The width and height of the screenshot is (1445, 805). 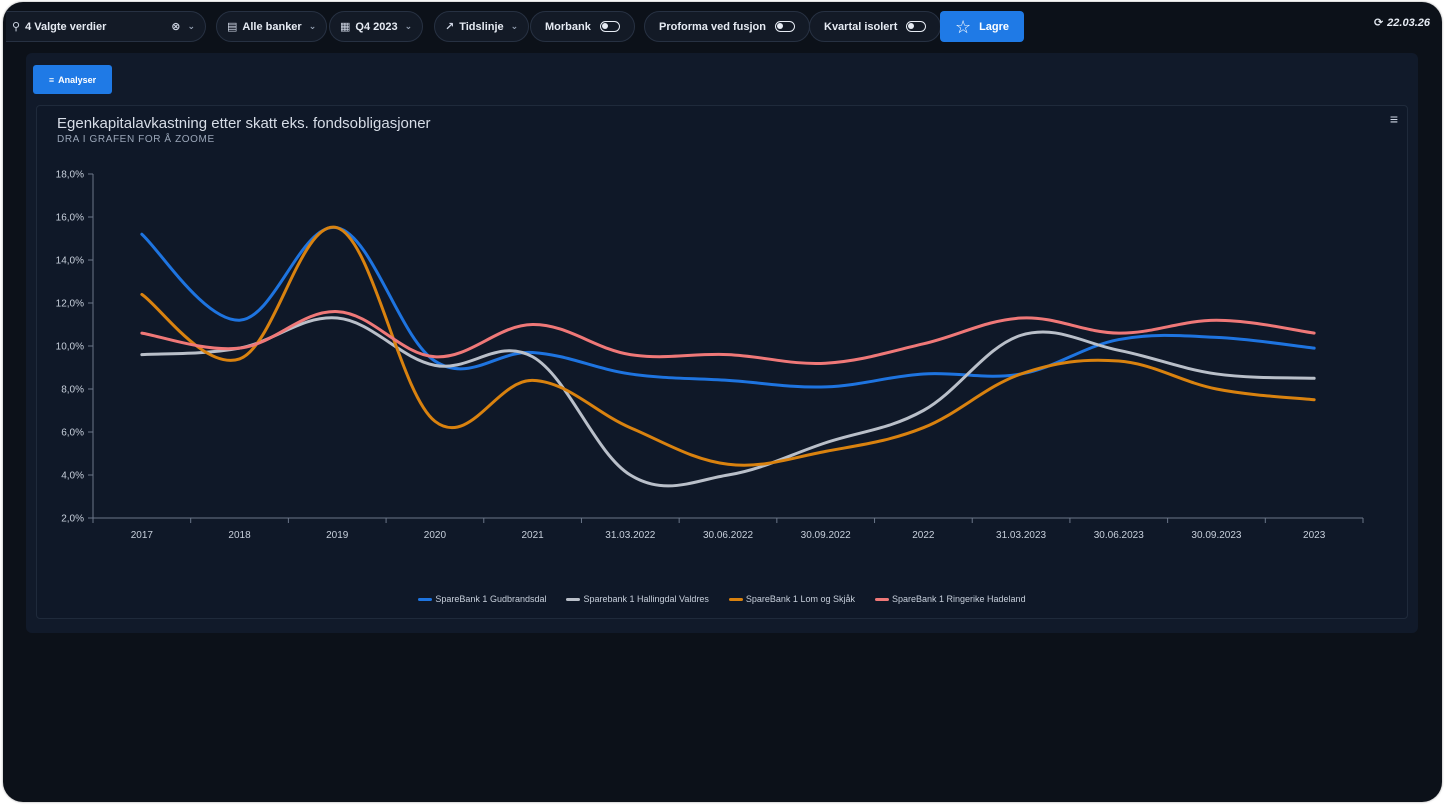 I want to click on x-tick-label: 30.06.2022, so click(x=728, y=535).